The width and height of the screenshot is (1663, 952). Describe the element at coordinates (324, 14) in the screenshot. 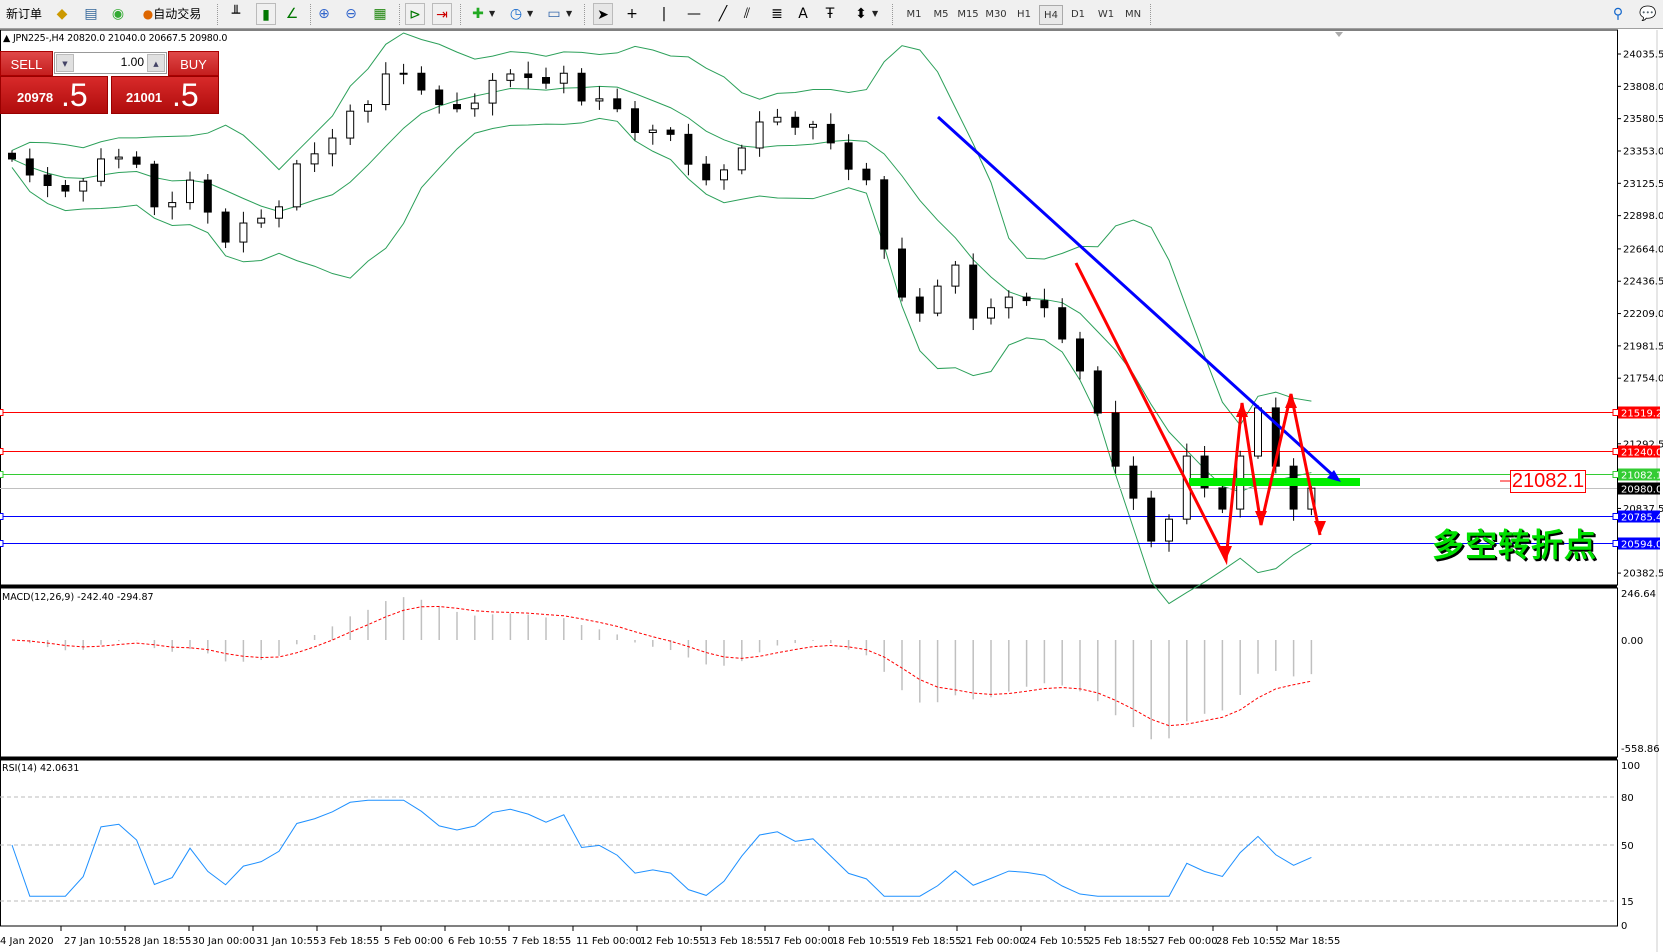

I see `zoom-in-icon: ⊕` at that location.